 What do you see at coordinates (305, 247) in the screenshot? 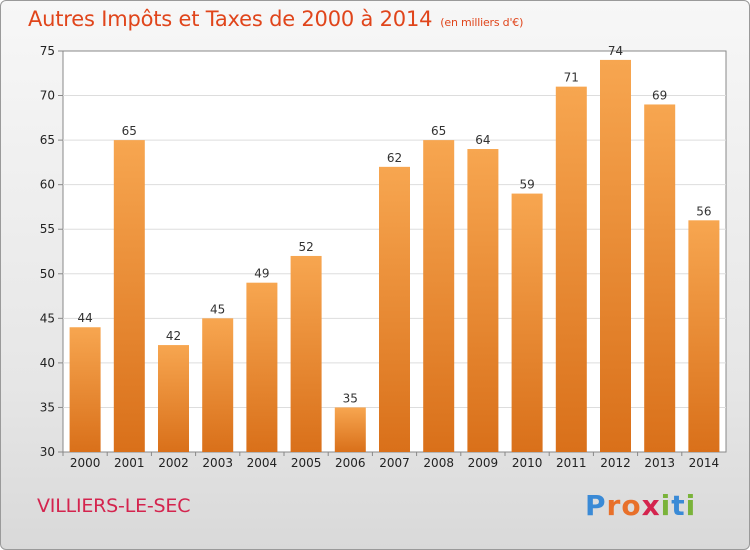
I see `data-label-2005: 52` at bounding box center [305, 247].